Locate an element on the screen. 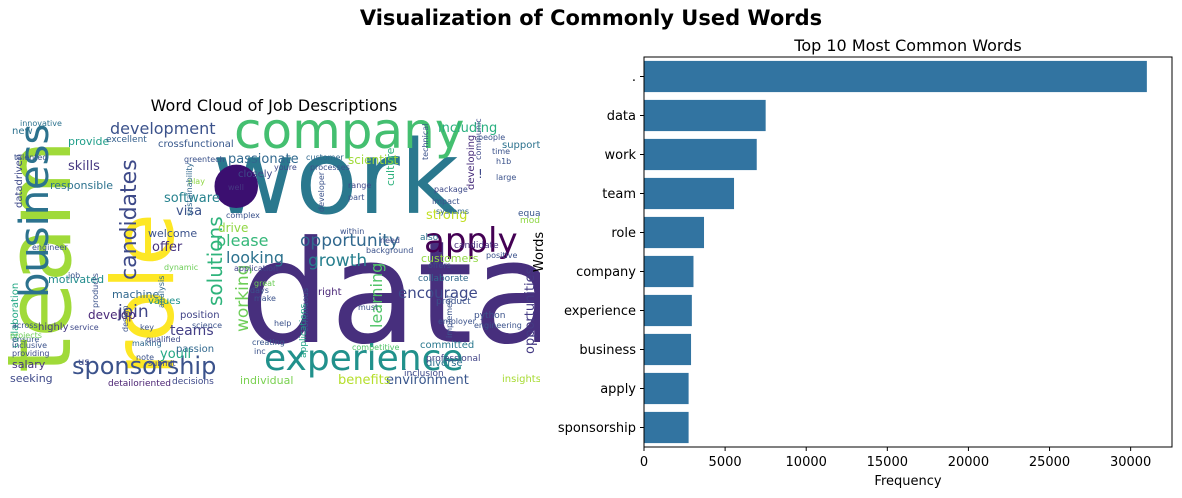 Image resolution: width=1182 pixels, height=498 pixels. word-cloud-word: well is located at coordinates (236, 187).